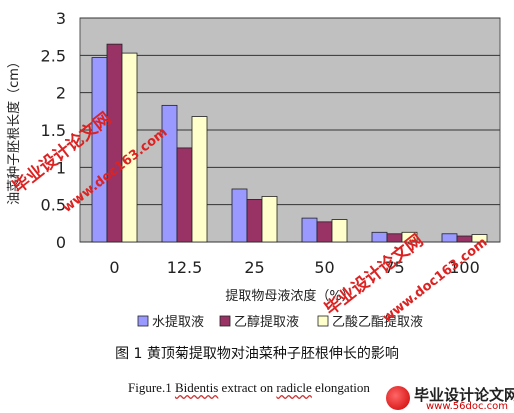 This screenshot has width=514, height=413. Describe the element at coordinates (196, 387) in the screenshot. I see `caption-word-bidentis: Bidentis` at that location.